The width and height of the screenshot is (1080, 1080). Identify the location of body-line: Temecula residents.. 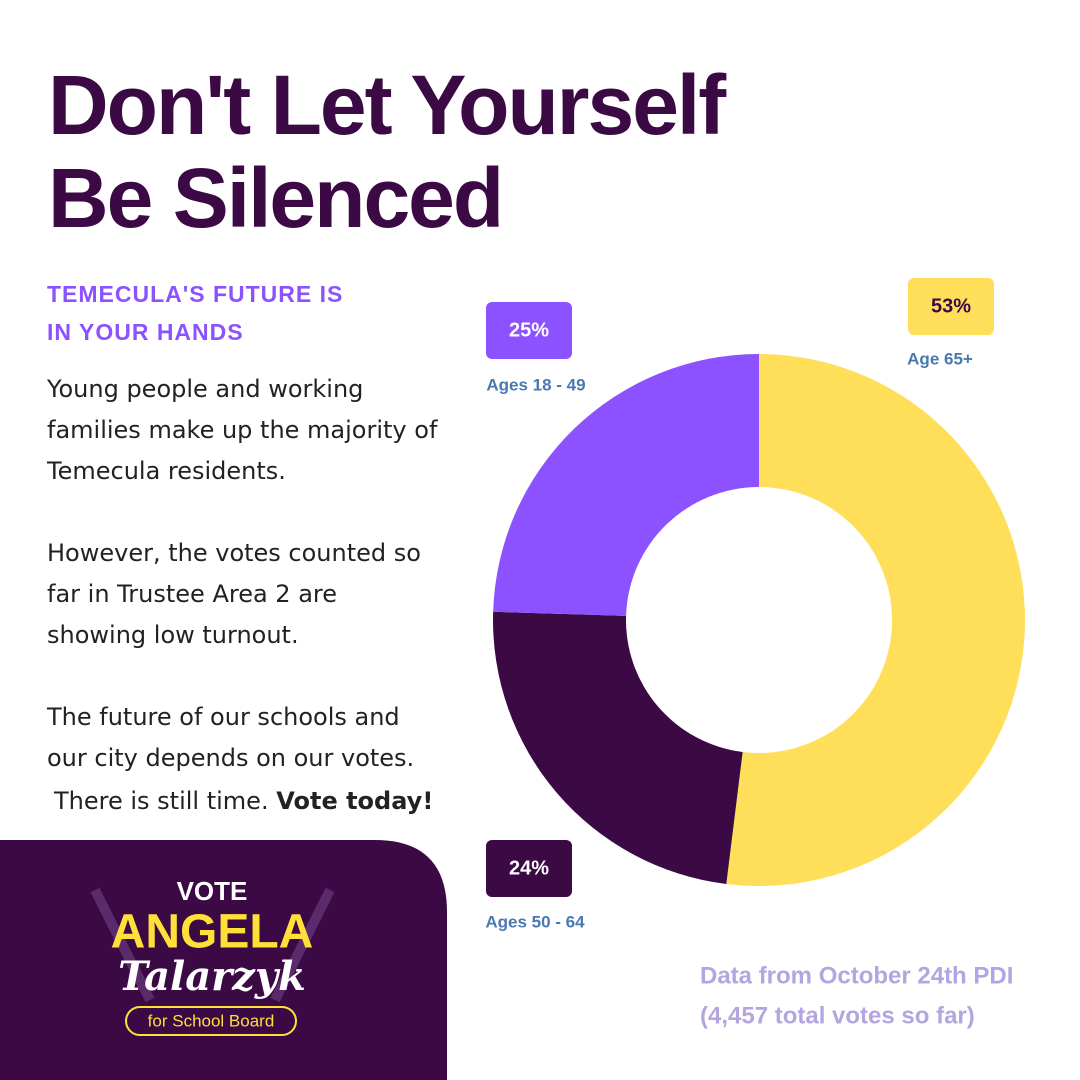
(166, 471).